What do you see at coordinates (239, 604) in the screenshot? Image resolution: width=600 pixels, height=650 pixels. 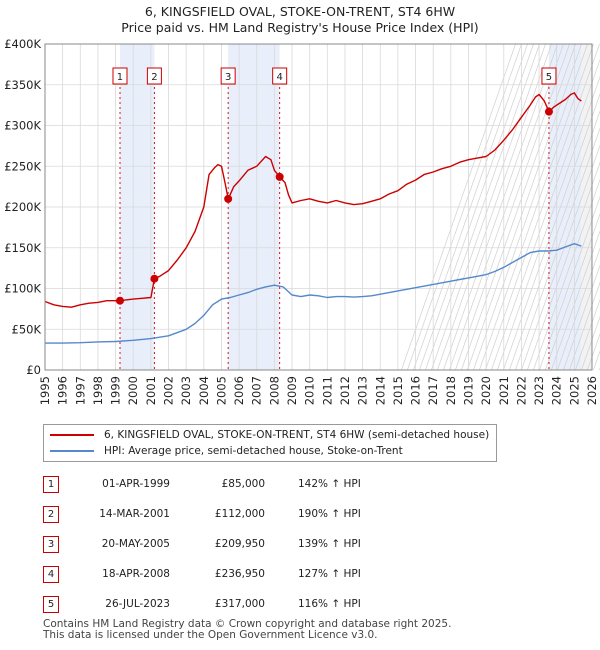 I see `sale-price: £317,000` at bounding box center [239, 604].